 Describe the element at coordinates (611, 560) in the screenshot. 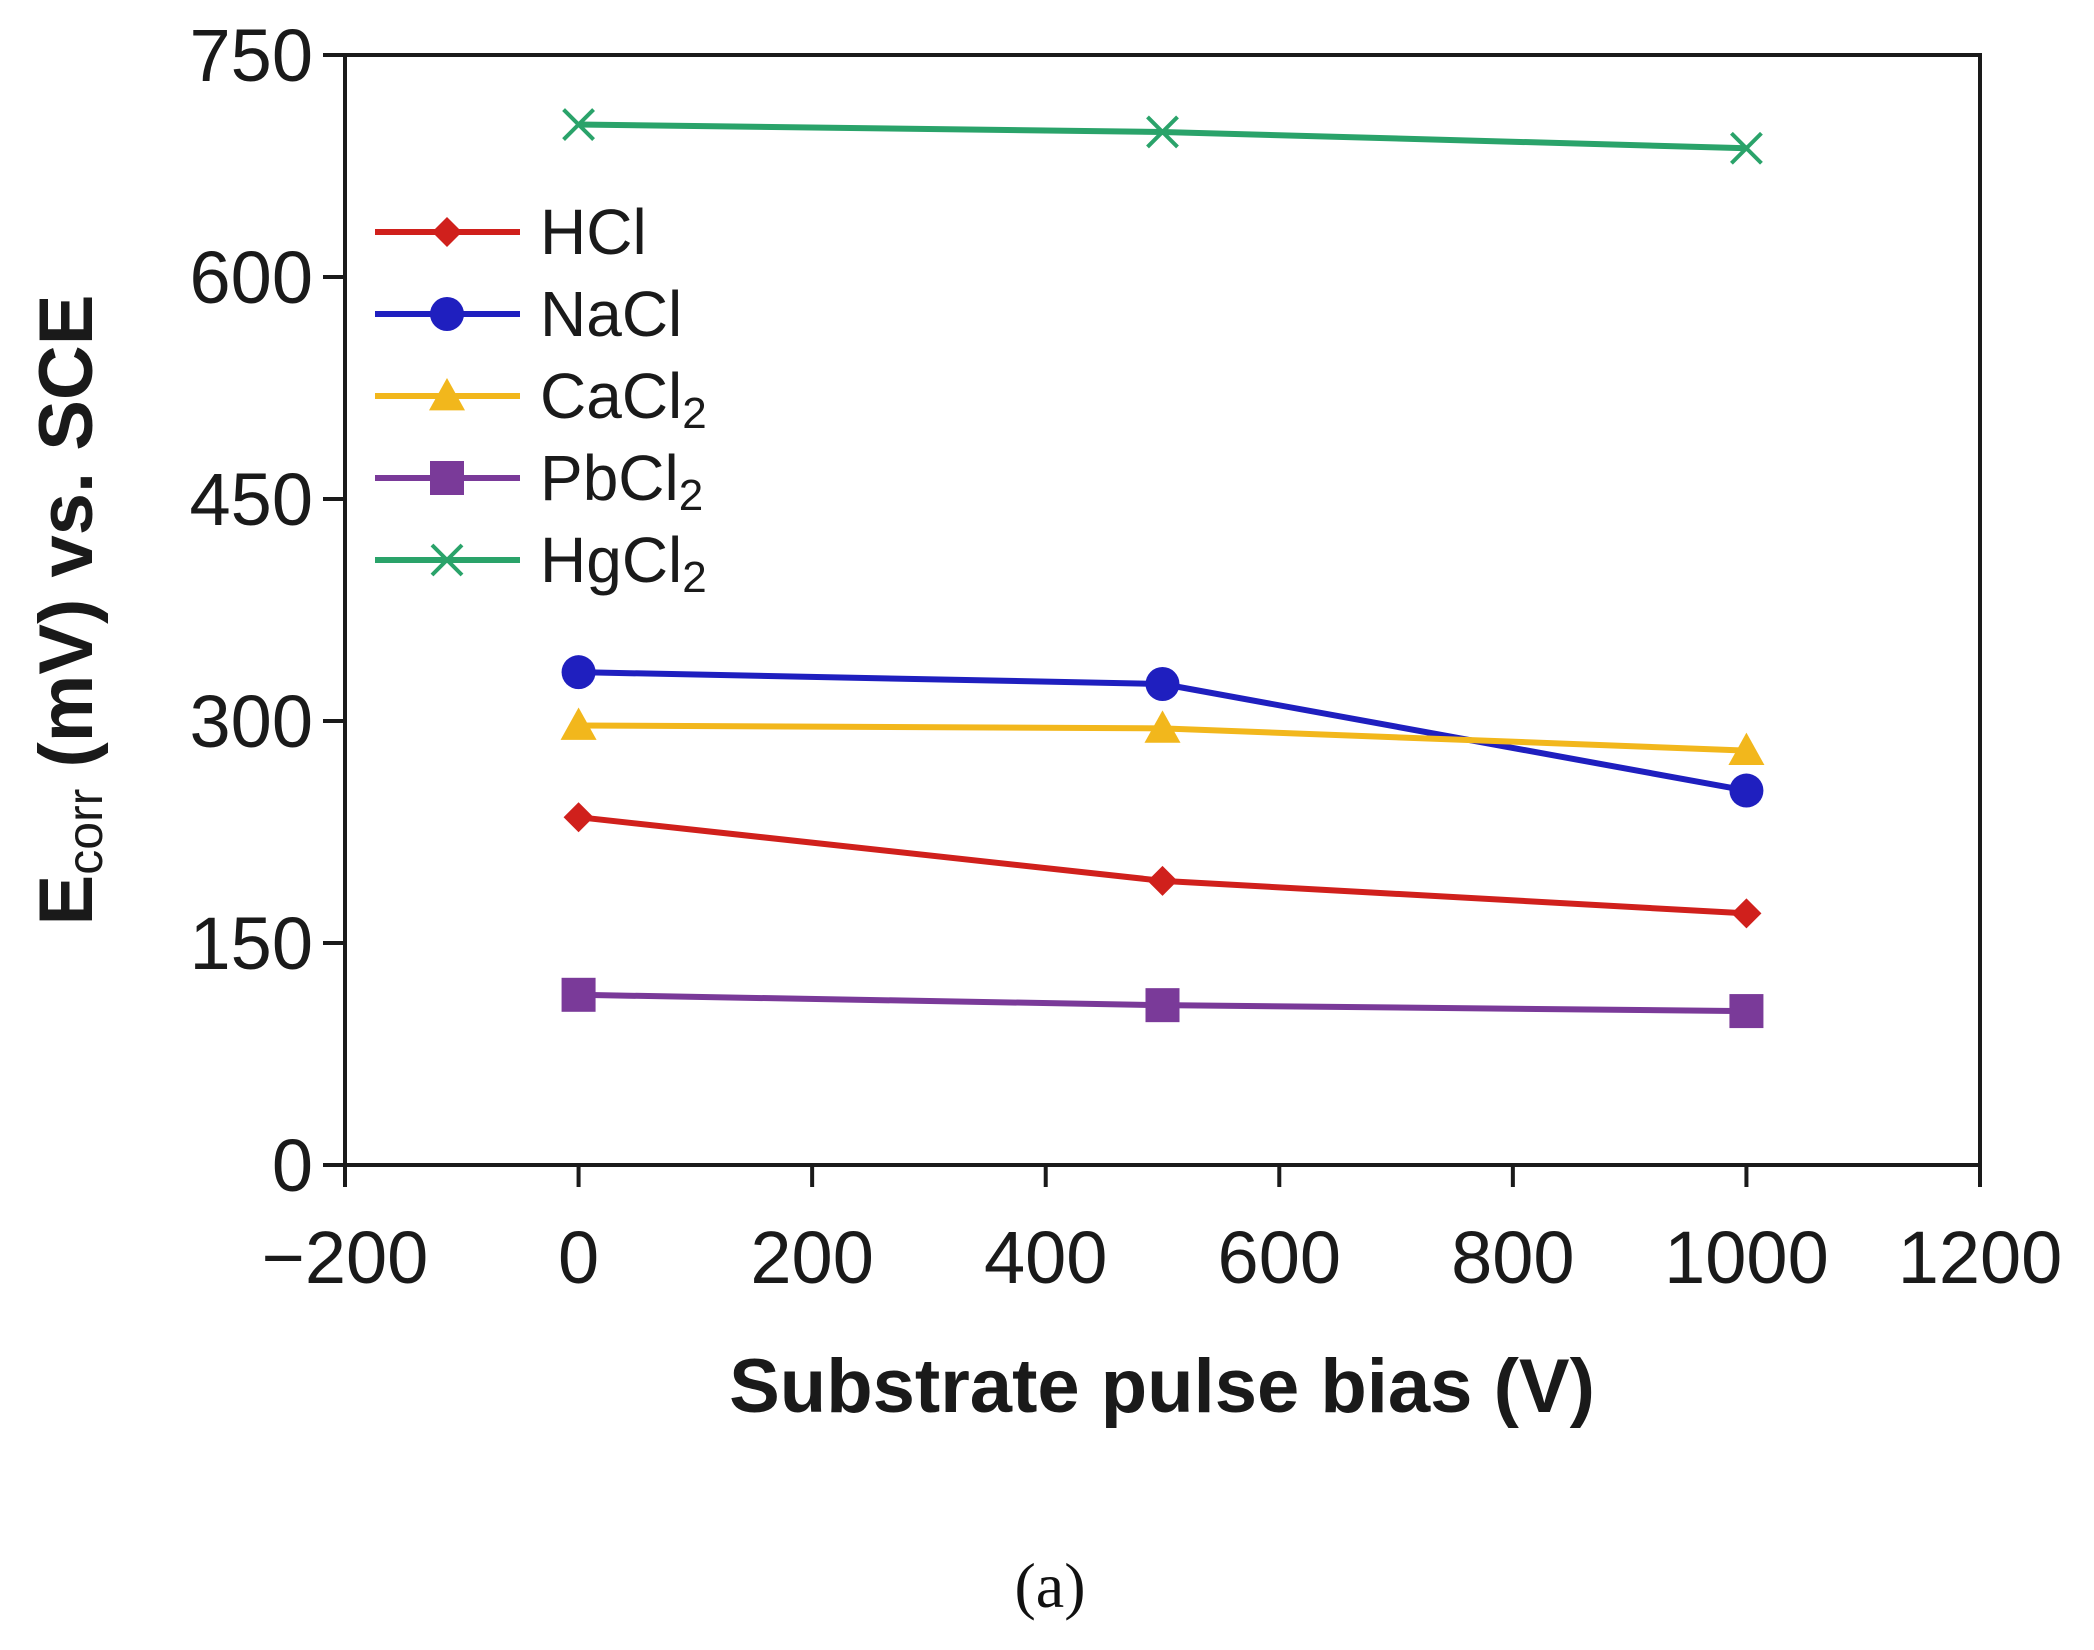

I see `legend-label-main: HgCl` at that location.